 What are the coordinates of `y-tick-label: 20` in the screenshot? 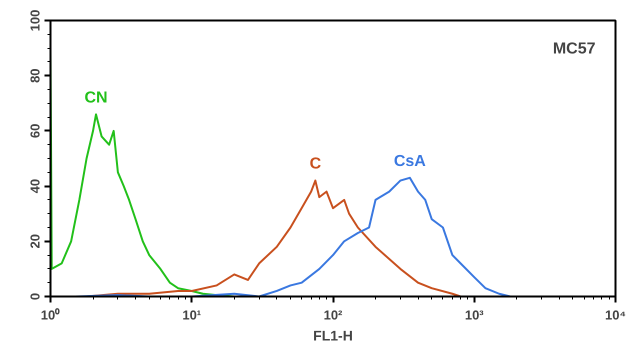 It's located at (35, 241).